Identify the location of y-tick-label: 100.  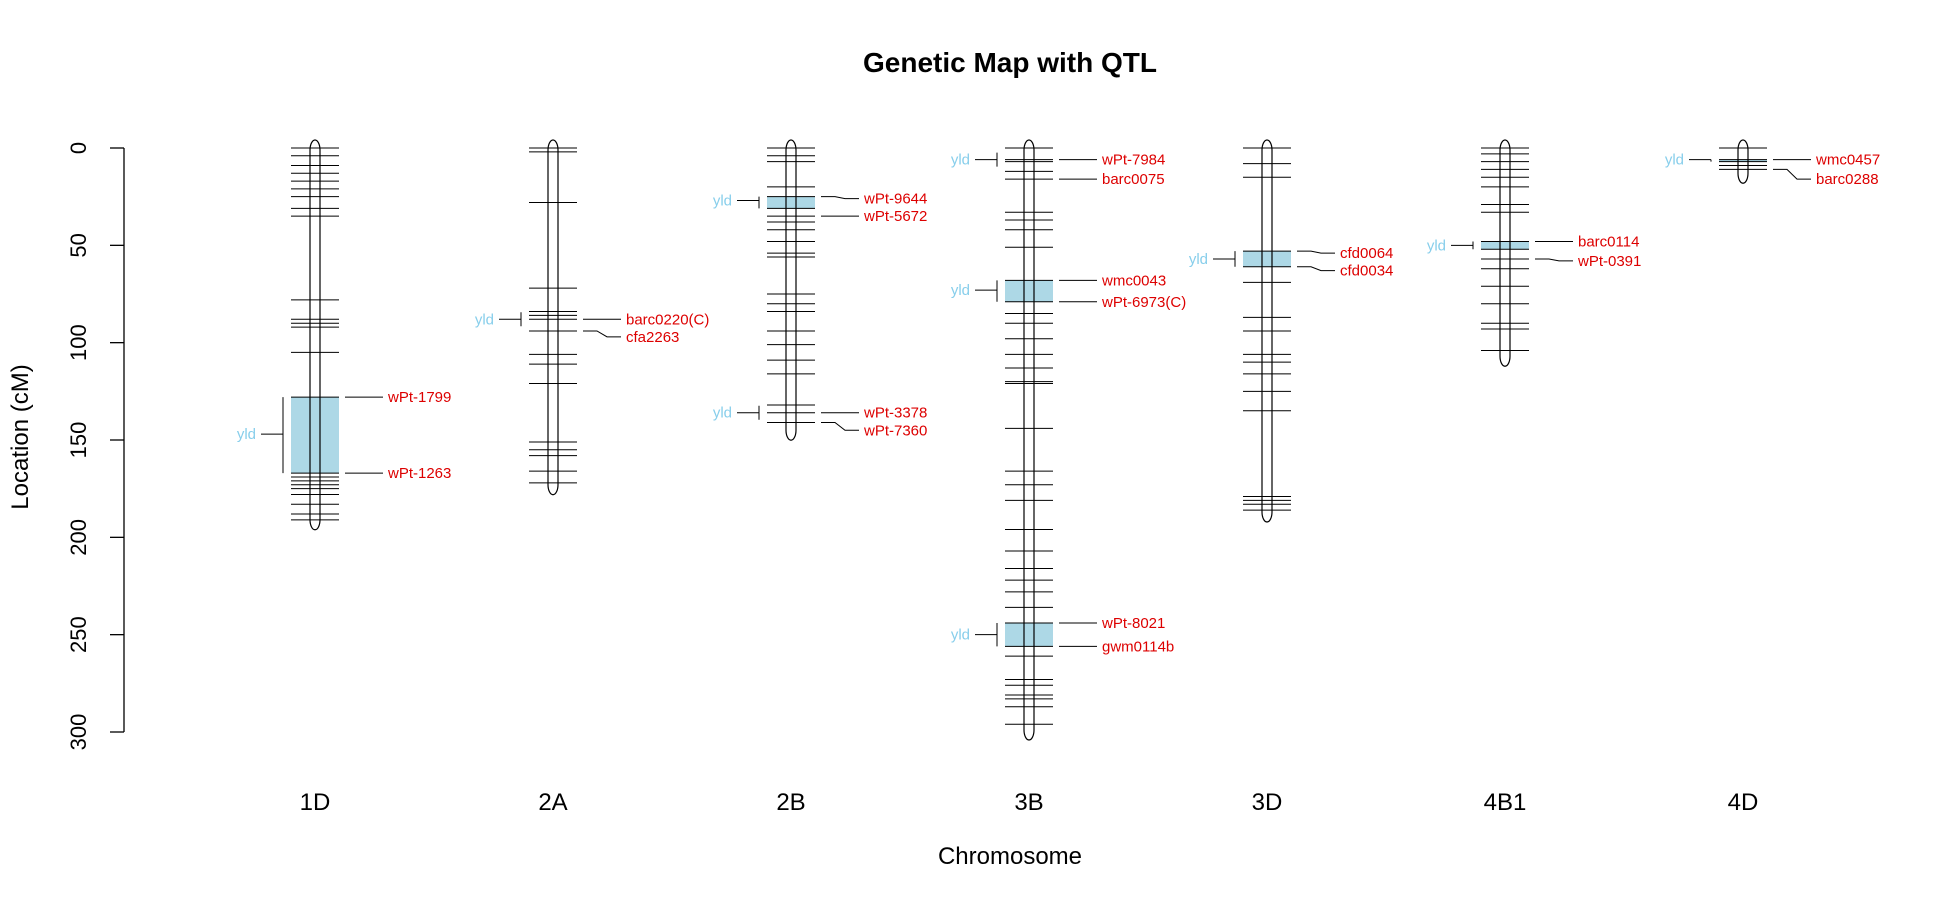
(78, 342).